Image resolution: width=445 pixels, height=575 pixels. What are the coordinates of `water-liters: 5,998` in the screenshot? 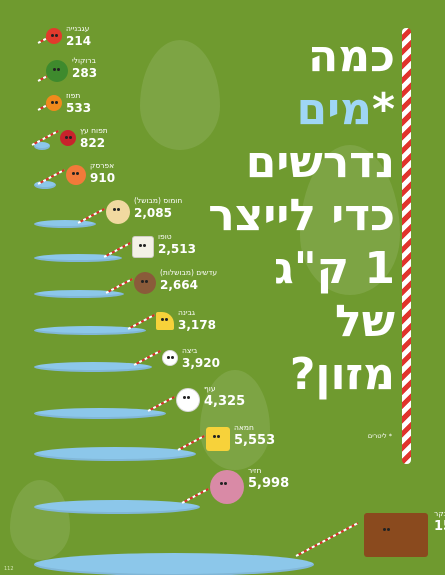 It's located at (269, 483).